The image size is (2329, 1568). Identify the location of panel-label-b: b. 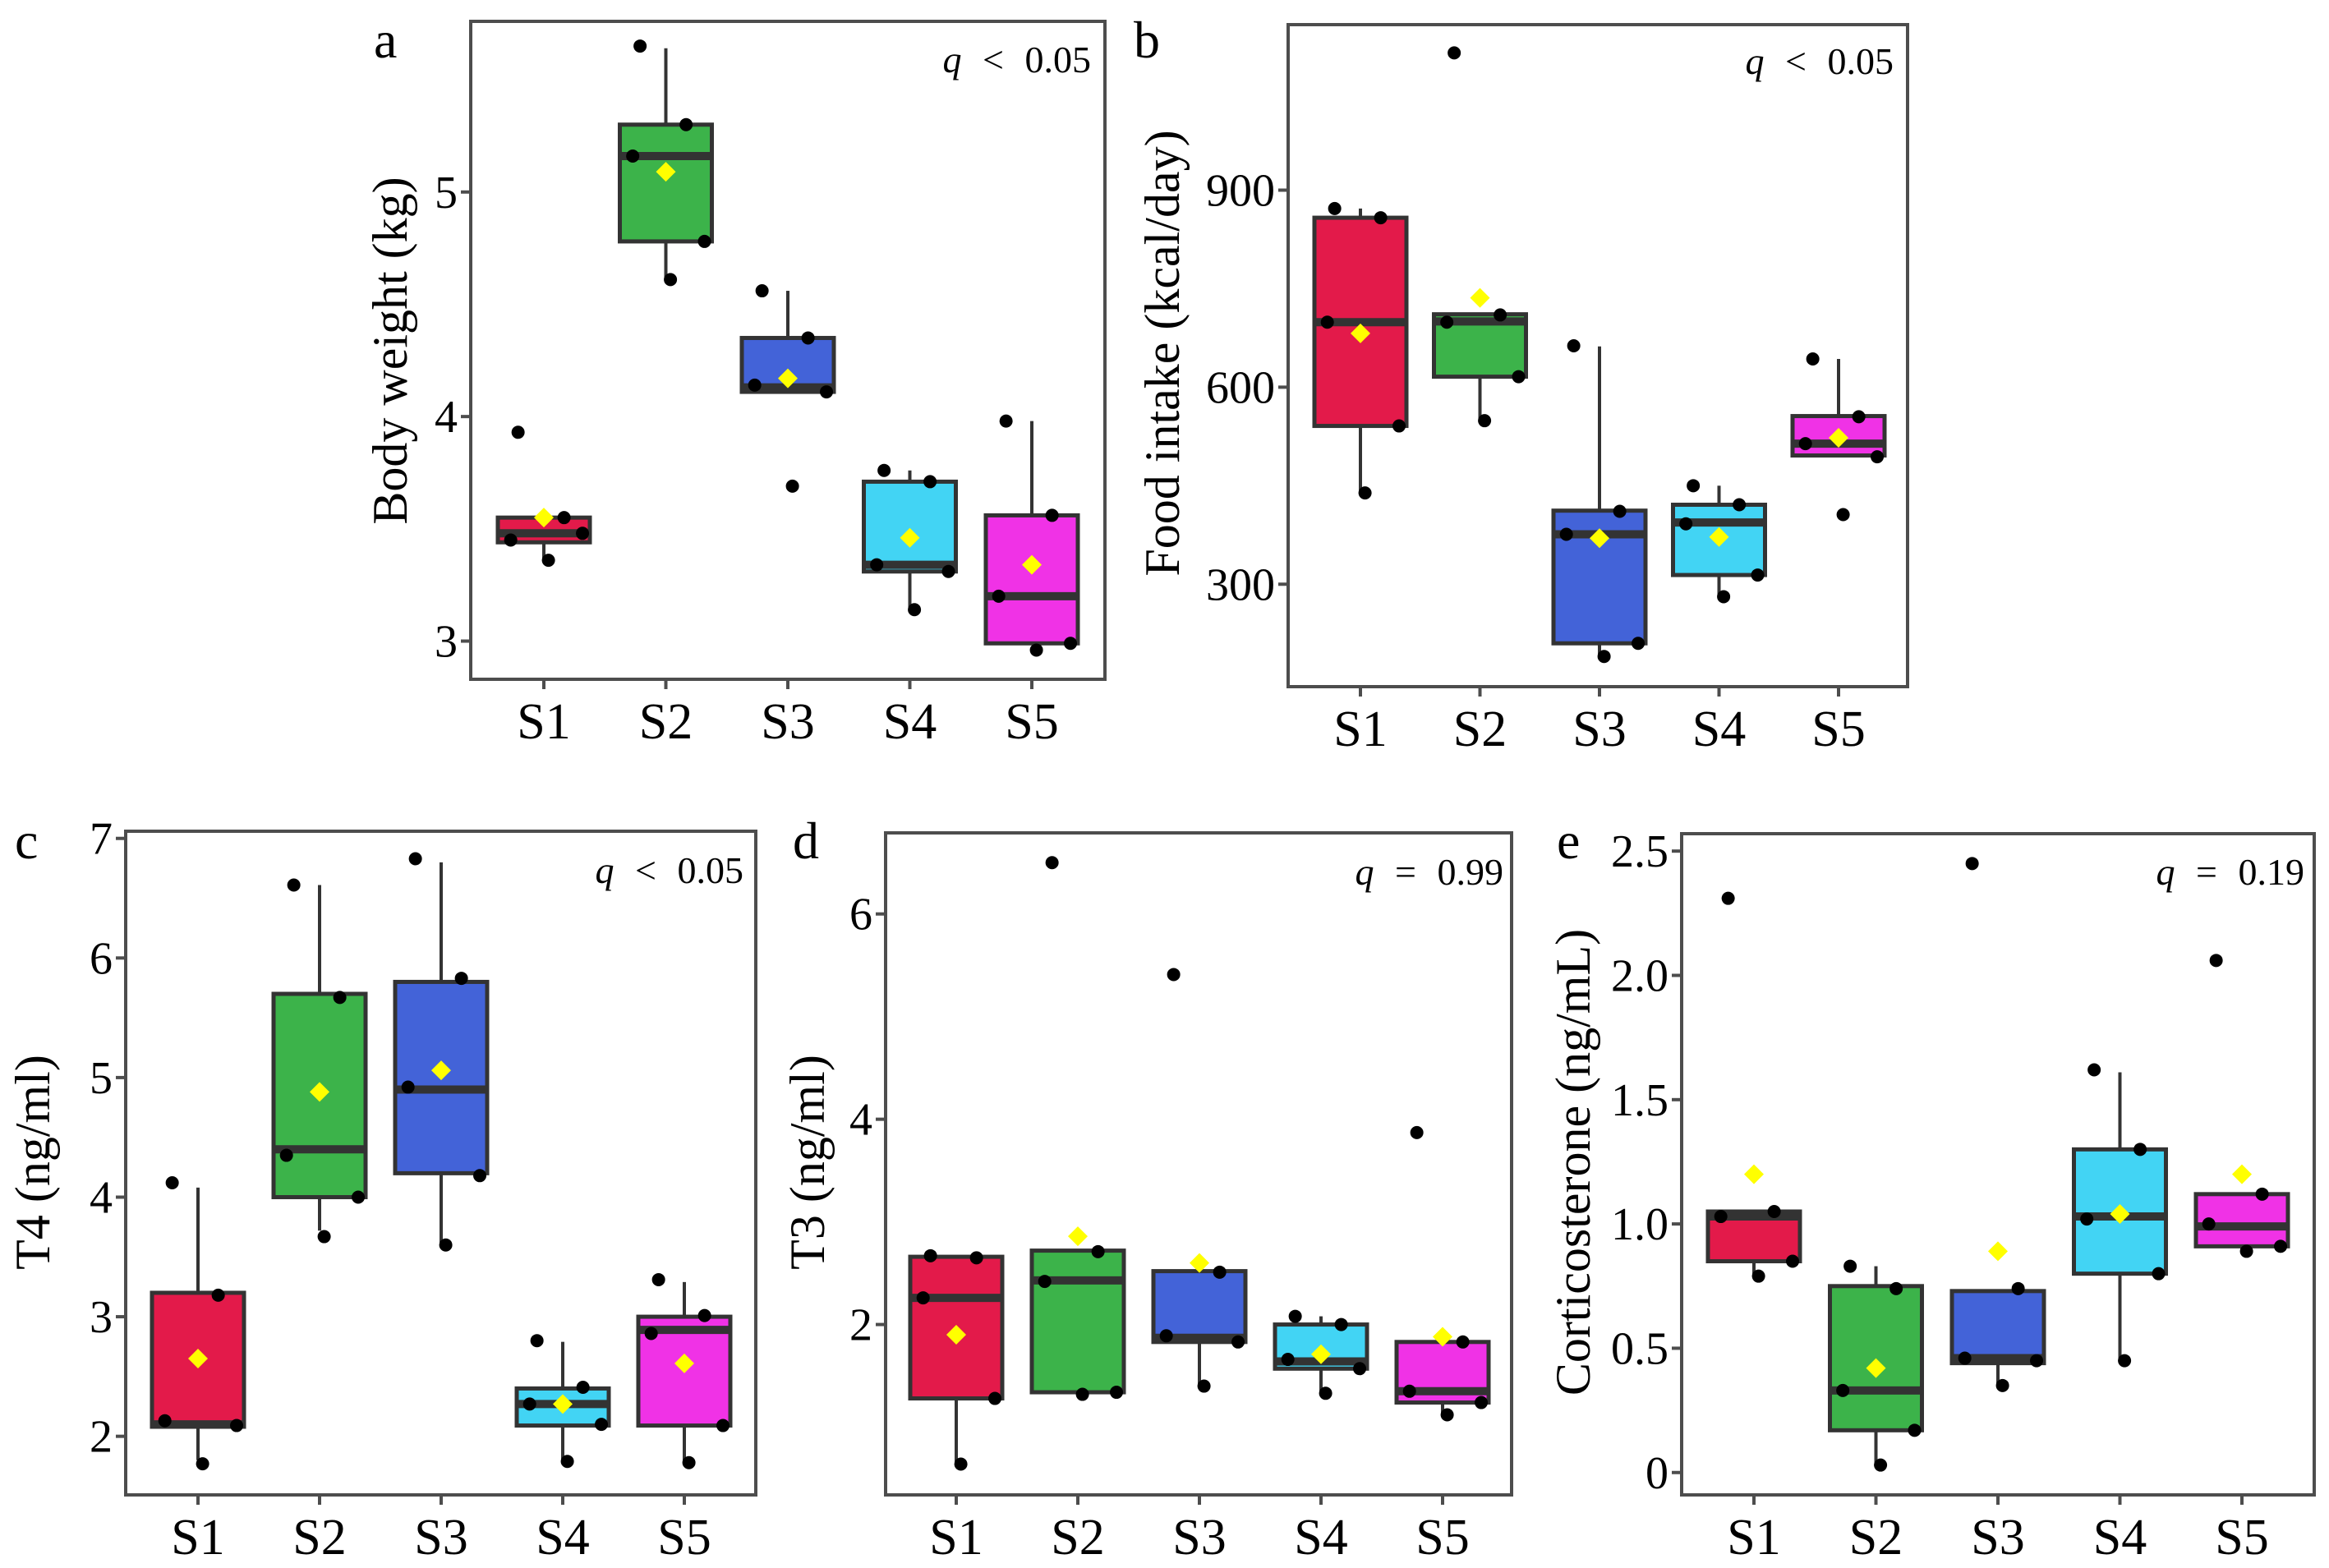
(1147, 40).